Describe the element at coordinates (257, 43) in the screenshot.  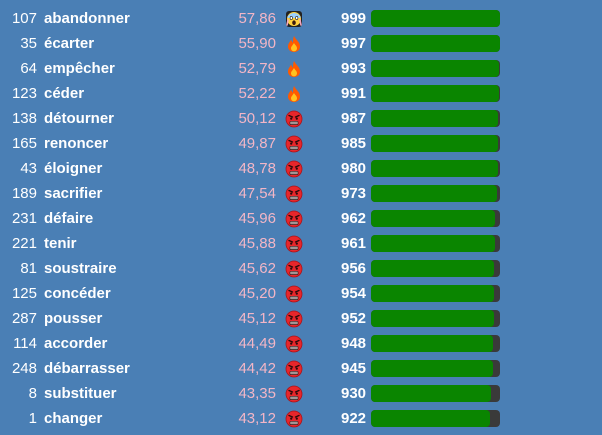
I see `similarity-score: 55,90` at that location.